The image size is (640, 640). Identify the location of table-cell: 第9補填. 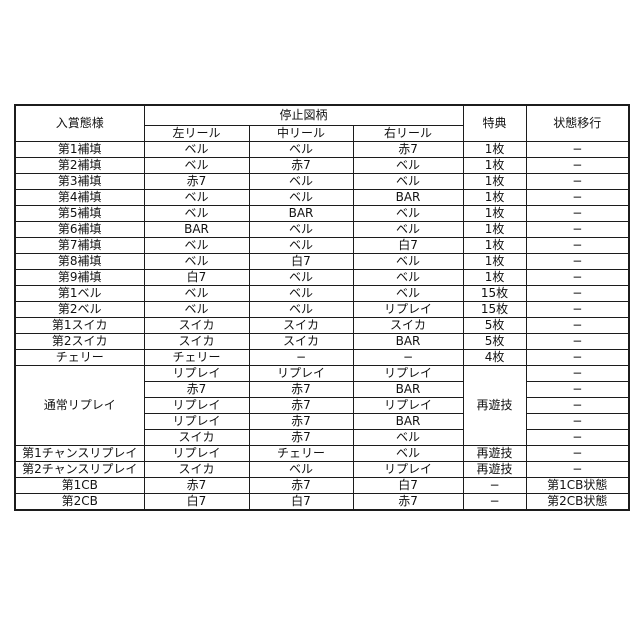
(79, 277).